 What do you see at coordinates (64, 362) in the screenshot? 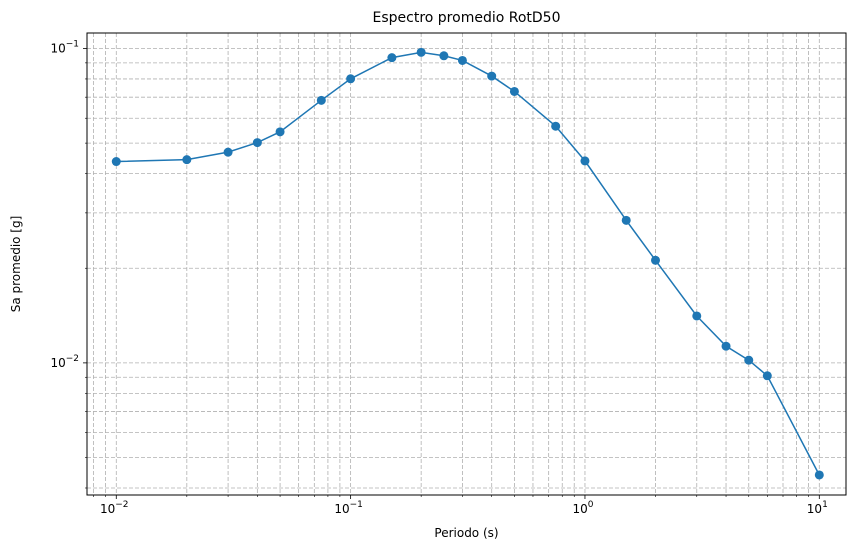
I see `y-tick-label: 10⁻²` at bounding box center [64, 362].